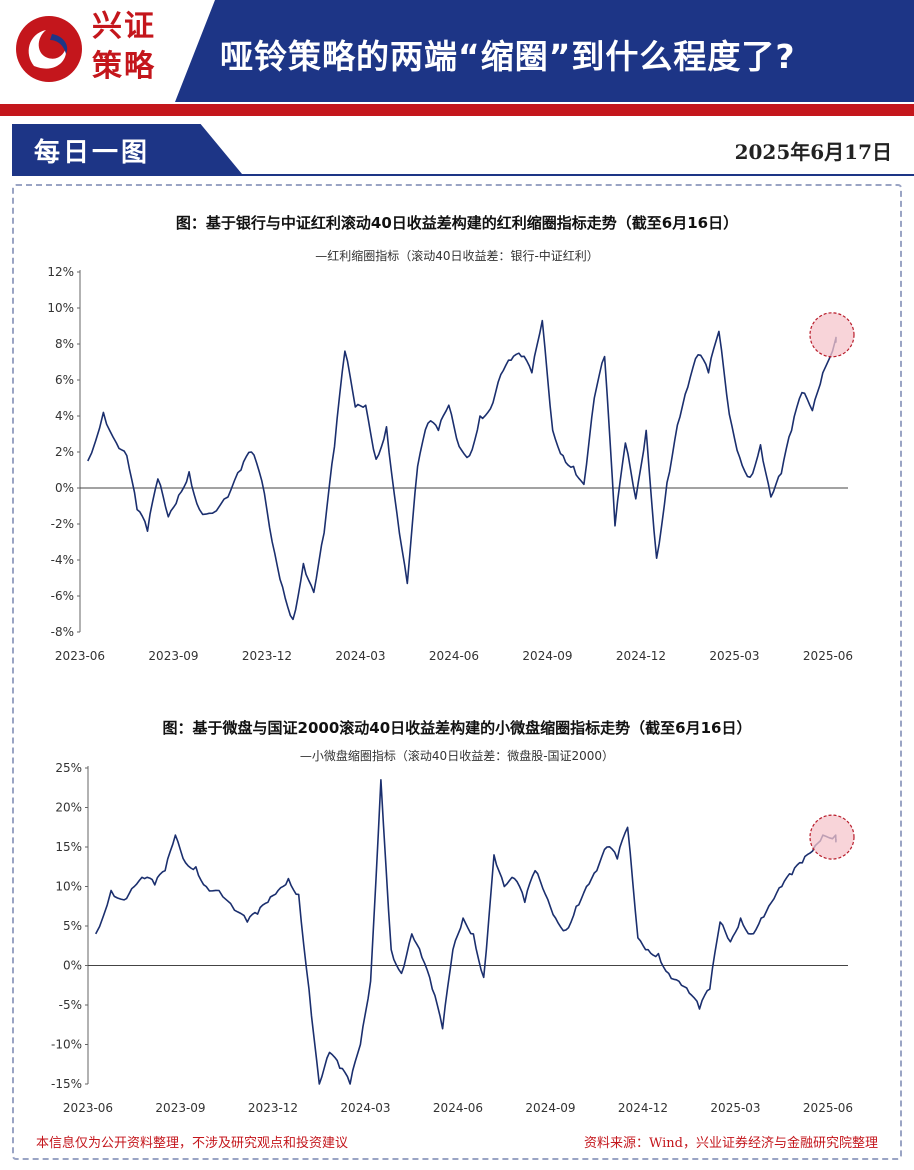 Image resolution: width=914 pixels, height=1170 pixels. What do you see at coordinates (731, 1143) in the screenshot?
I see `source-note: 资料来源：Wind，兴业证券经济与金融研究院整理` at bounding box center [731, 1143].